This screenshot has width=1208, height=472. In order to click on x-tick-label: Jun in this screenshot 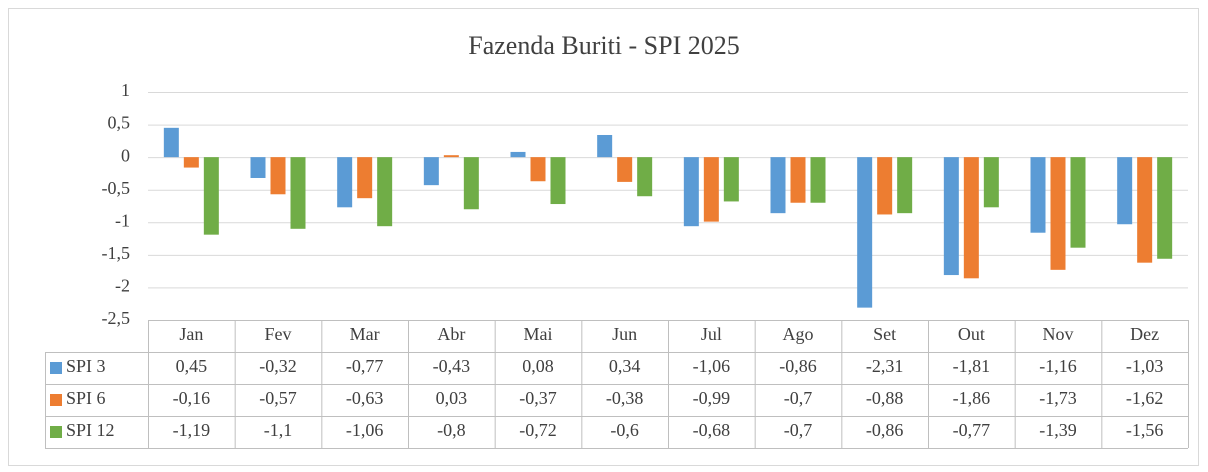, I will do `click(624, 334)`.